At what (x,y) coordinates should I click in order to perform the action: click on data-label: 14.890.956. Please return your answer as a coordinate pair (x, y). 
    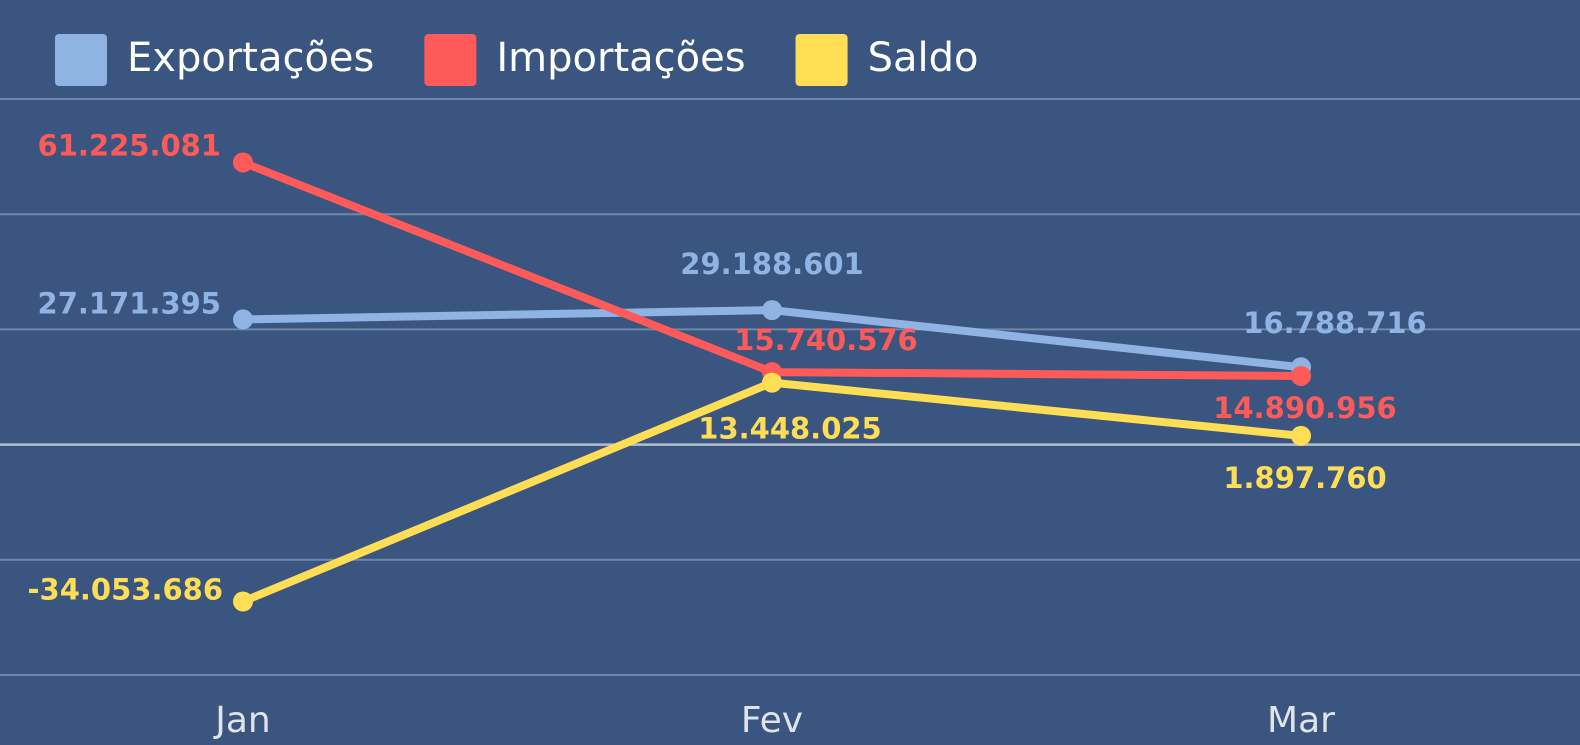
    Looking at the image, I should click on (1304, 408).